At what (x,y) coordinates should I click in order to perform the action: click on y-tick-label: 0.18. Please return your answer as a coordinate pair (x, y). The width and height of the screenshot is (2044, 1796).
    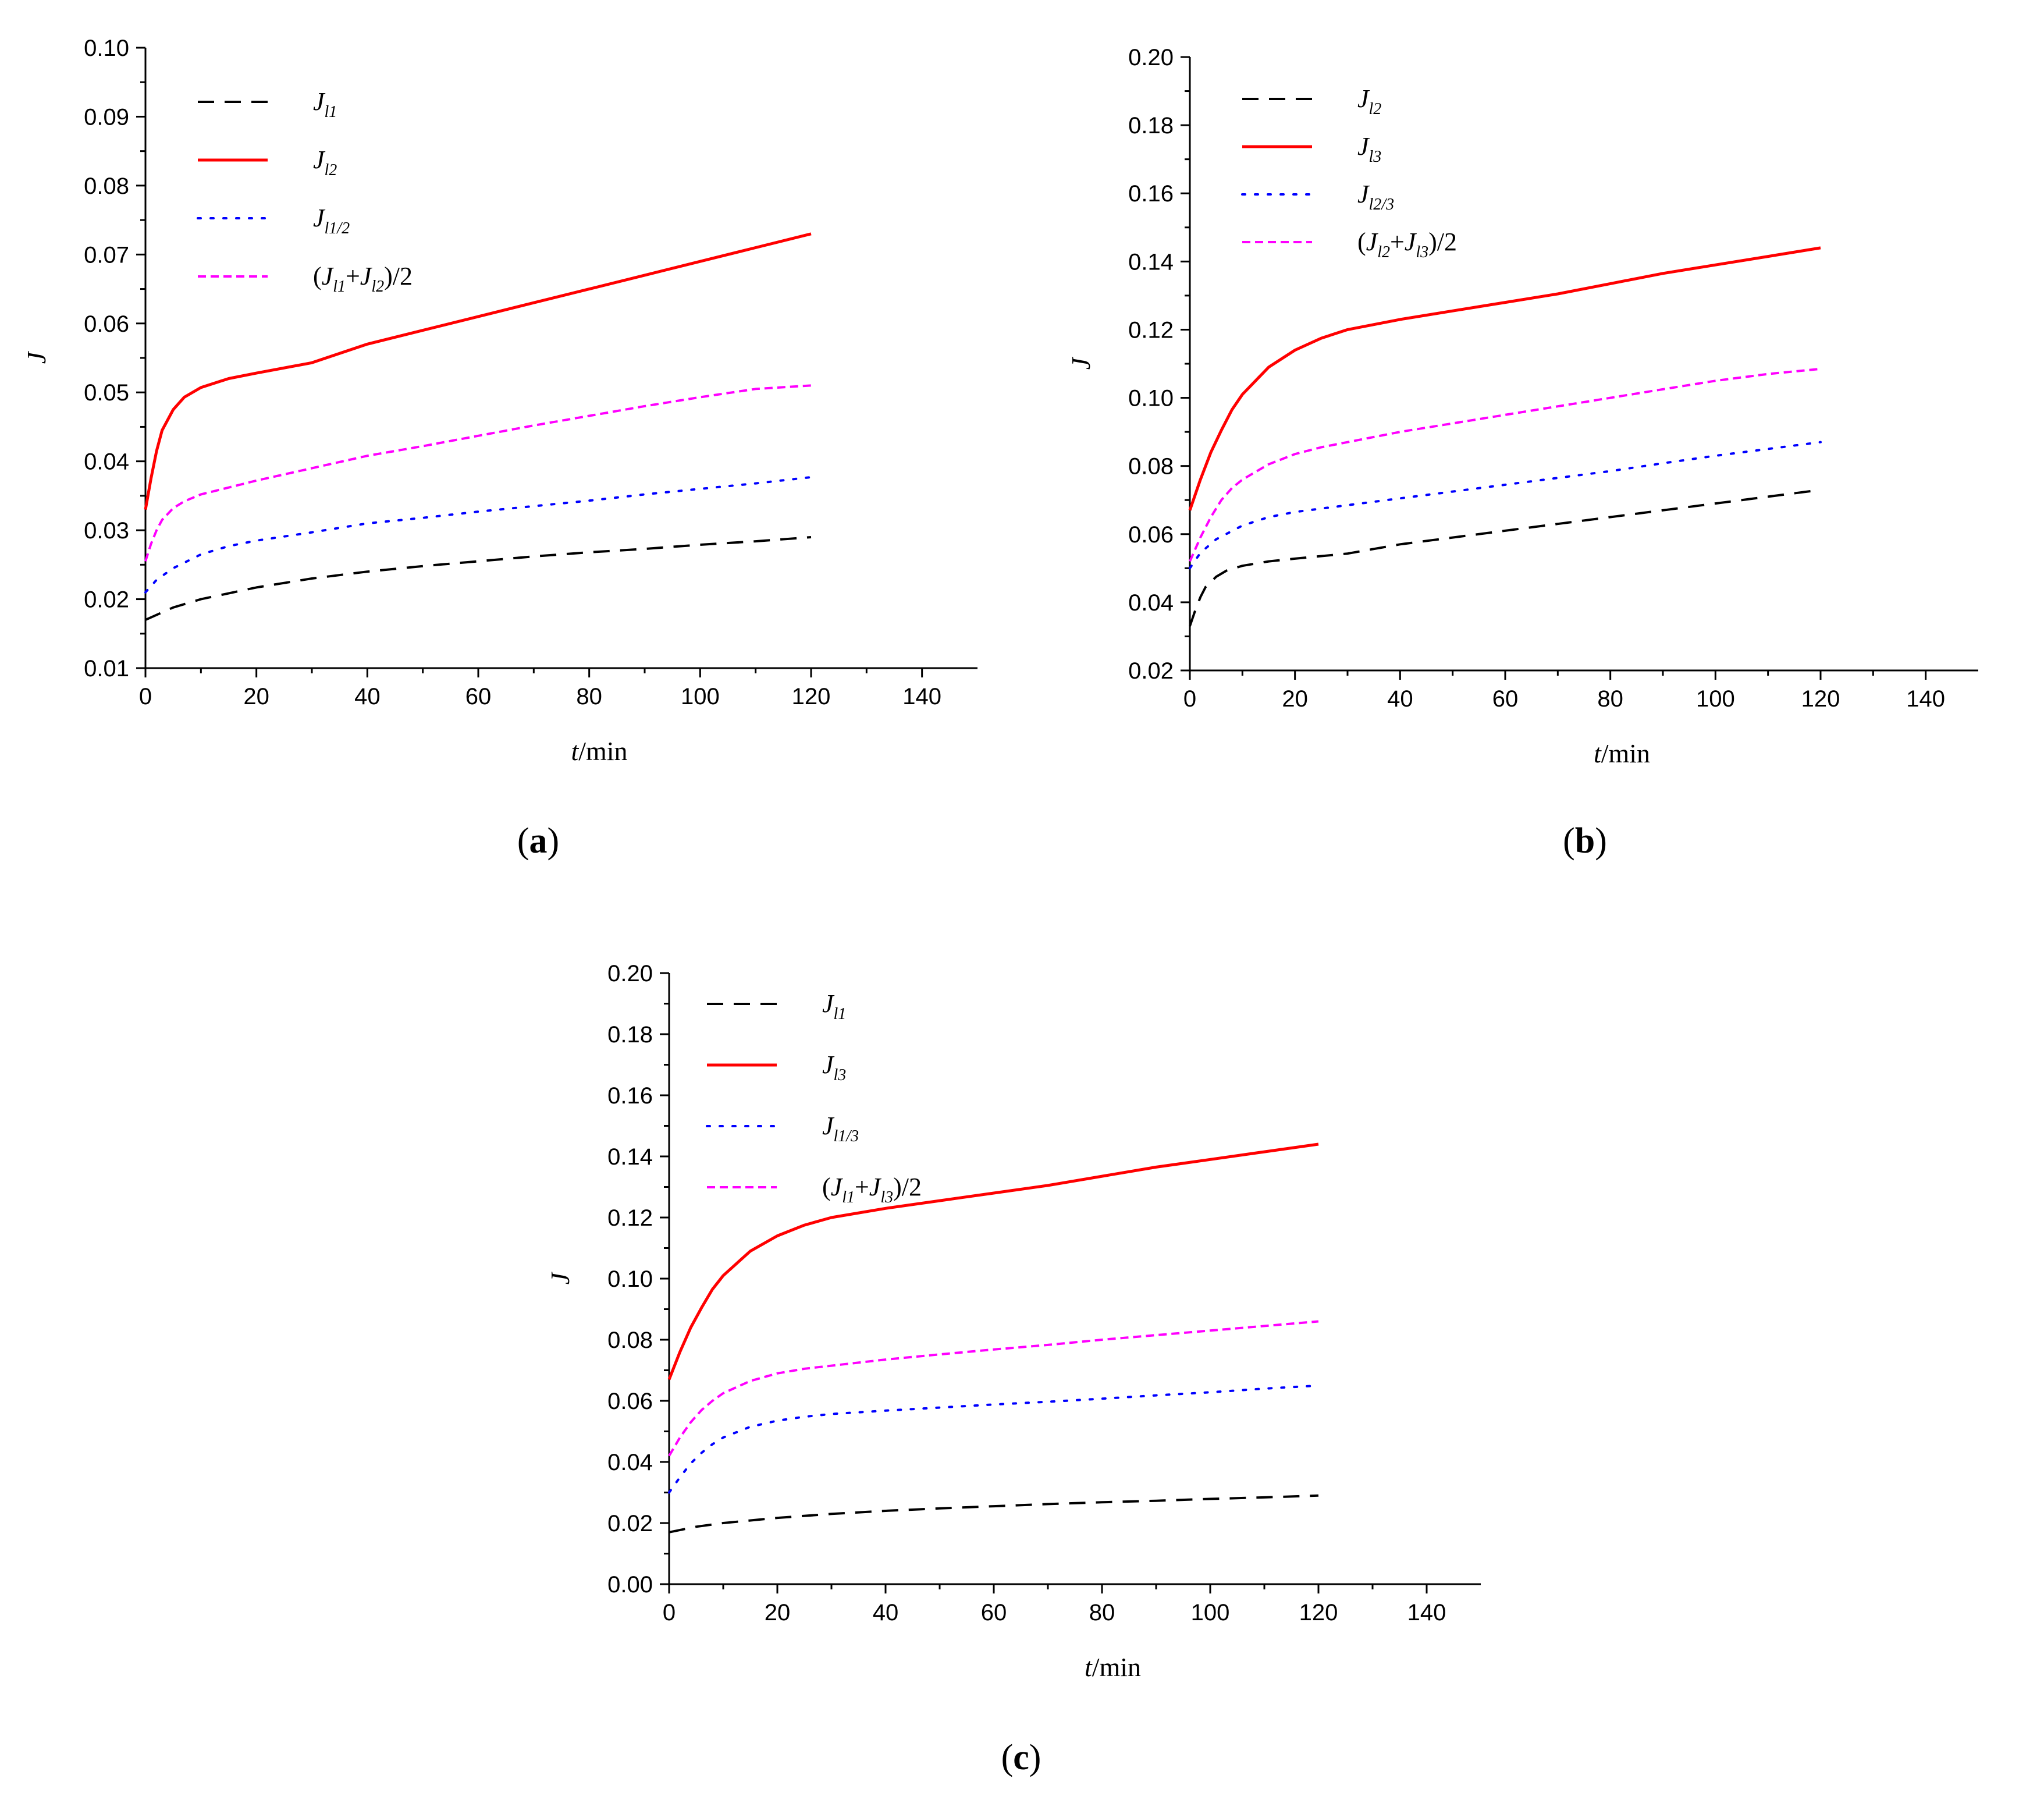
    Looking at the image, I should click on (630, 1035).